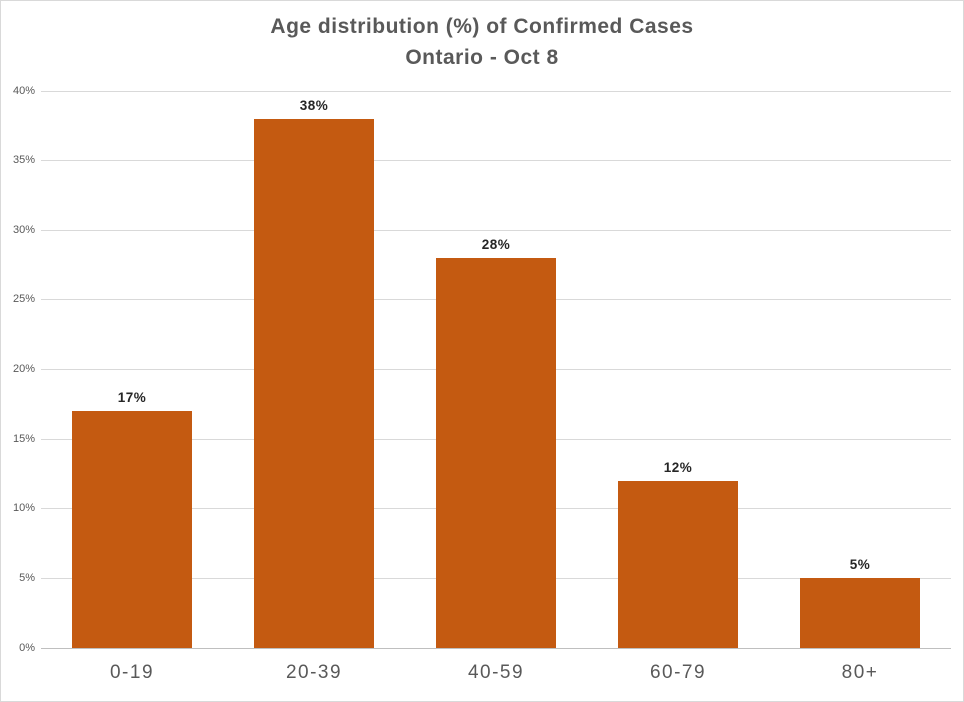 This screenshot has width=964, height=702. Describe the element at coordinates (23, 508) in the screenshot. I see `y-axis-tick-label: 10%` at that location.